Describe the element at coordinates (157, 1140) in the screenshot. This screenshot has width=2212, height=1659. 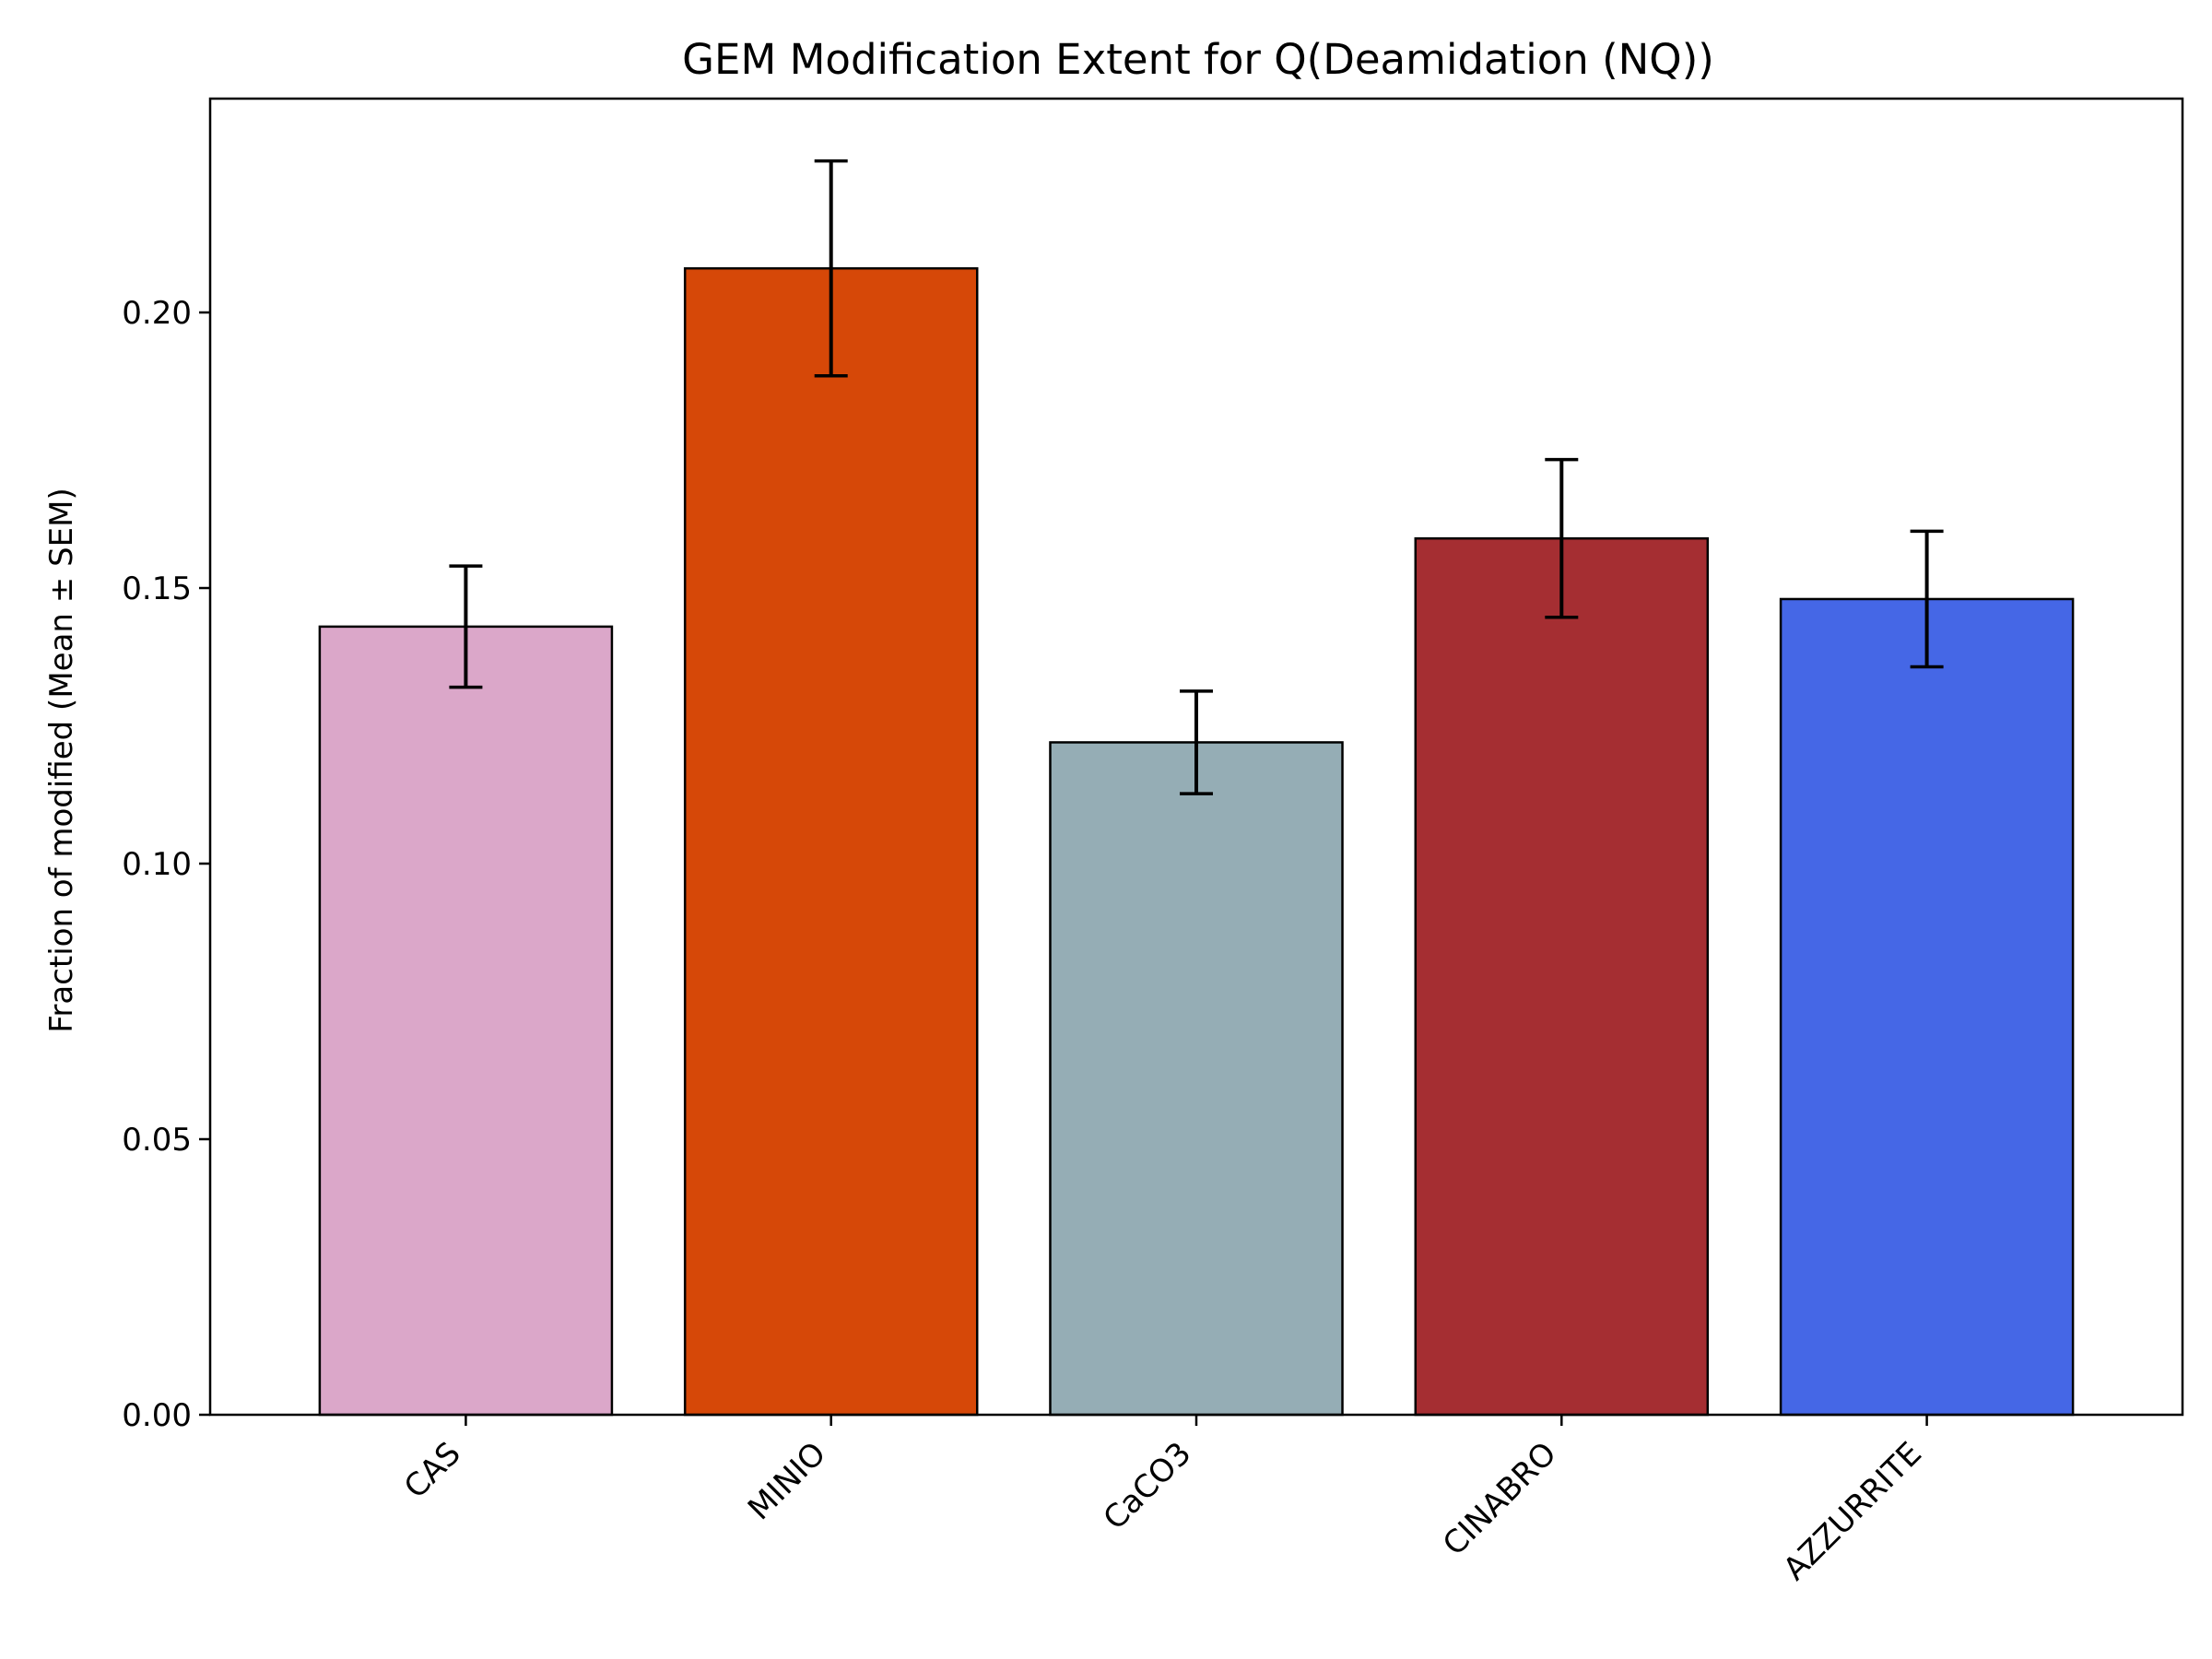
I see `y-tick-label: 0.05` at that location.